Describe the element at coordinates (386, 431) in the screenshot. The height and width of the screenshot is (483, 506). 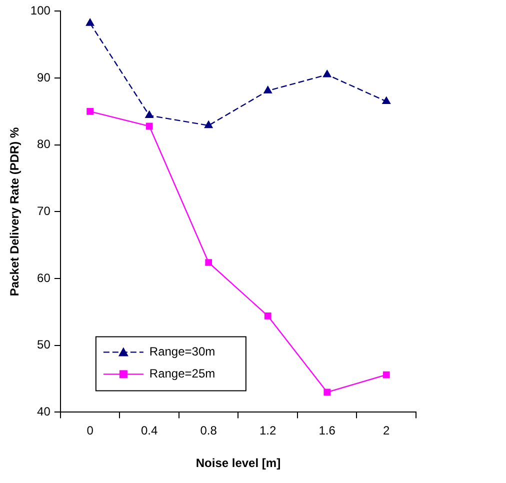
I see `x-tick-label: 2` at that location.